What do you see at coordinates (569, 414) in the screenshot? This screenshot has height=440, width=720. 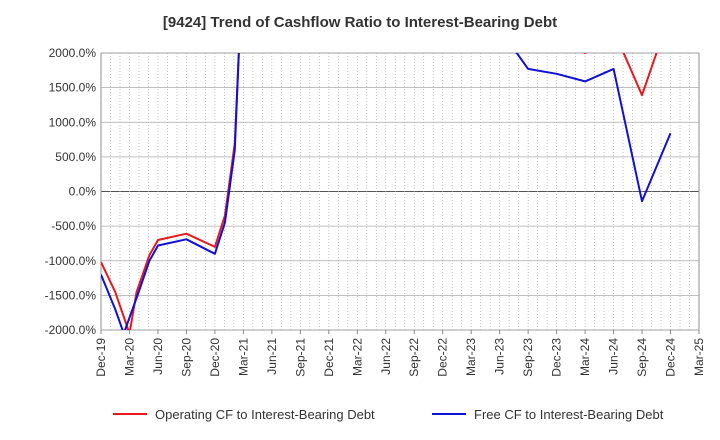 I see `legend-label: Free CF to Interest-Bearing Debt` at bounding box center [569, 414].